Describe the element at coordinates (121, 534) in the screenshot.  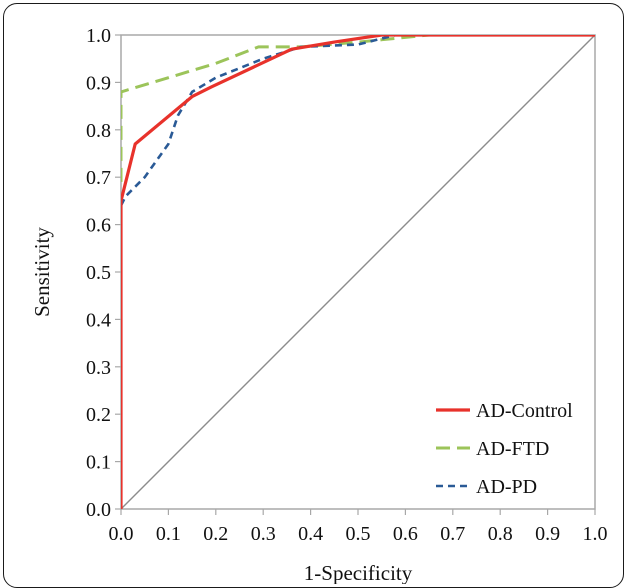
I see `x-tick-label: 0.0` at that location.